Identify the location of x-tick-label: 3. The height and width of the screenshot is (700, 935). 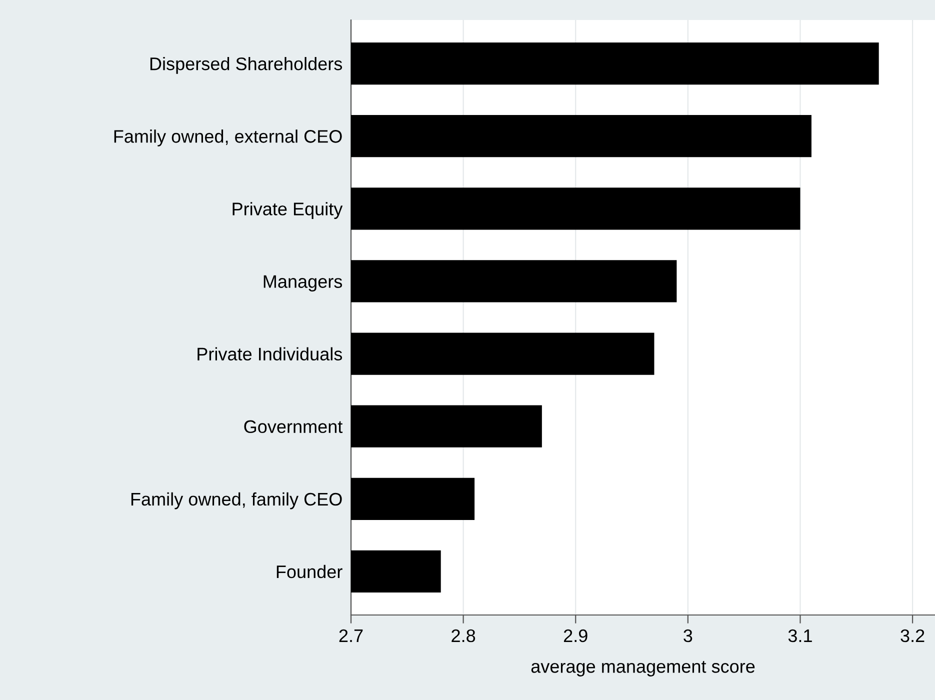
(688, 635).